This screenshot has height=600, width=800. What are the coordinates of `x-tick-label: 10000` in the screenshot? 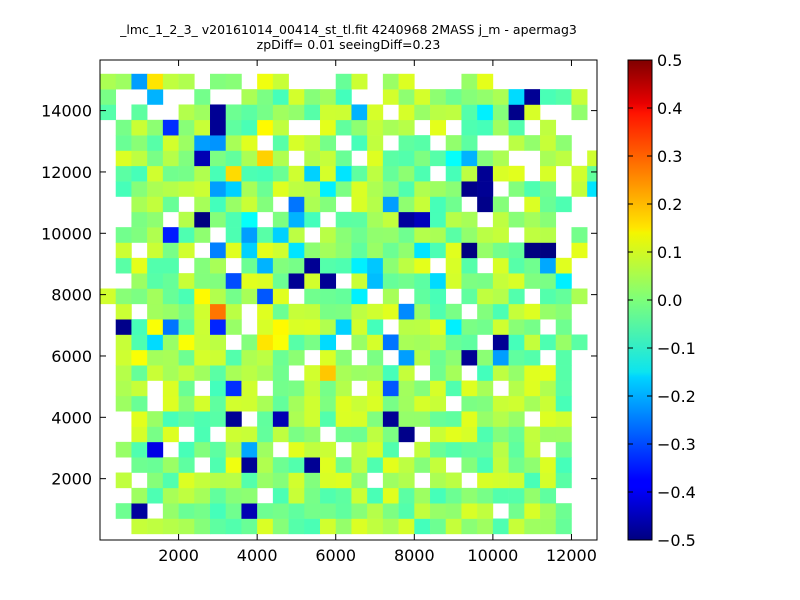 It's located at (492, 555).